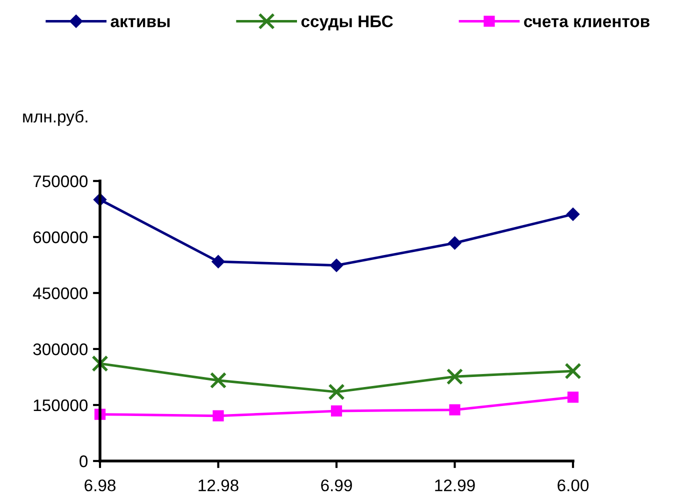 The width and height of the screenshot is (697, 502). What do you see at coordinates (55, 118) in the screenshot?
I see `y-axis-title: млн.руб.` at bounding box center [55, 118].